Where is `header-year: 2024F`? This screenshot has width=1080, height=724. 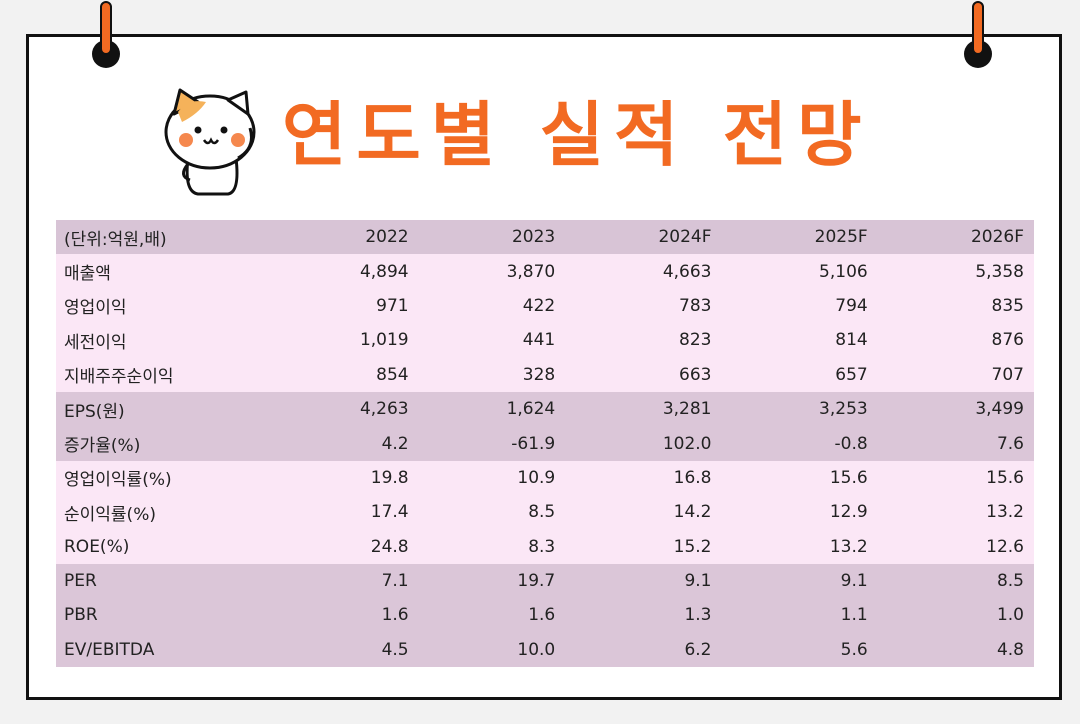
header-year: 2024F is located at coordinates (685, 237).